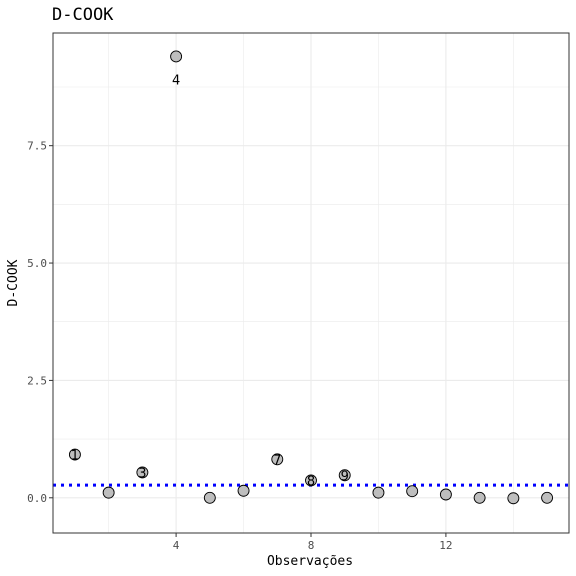  Describe the element at coordinates (176, 80) in the screenshot. I see `point-label: 4` at that location.